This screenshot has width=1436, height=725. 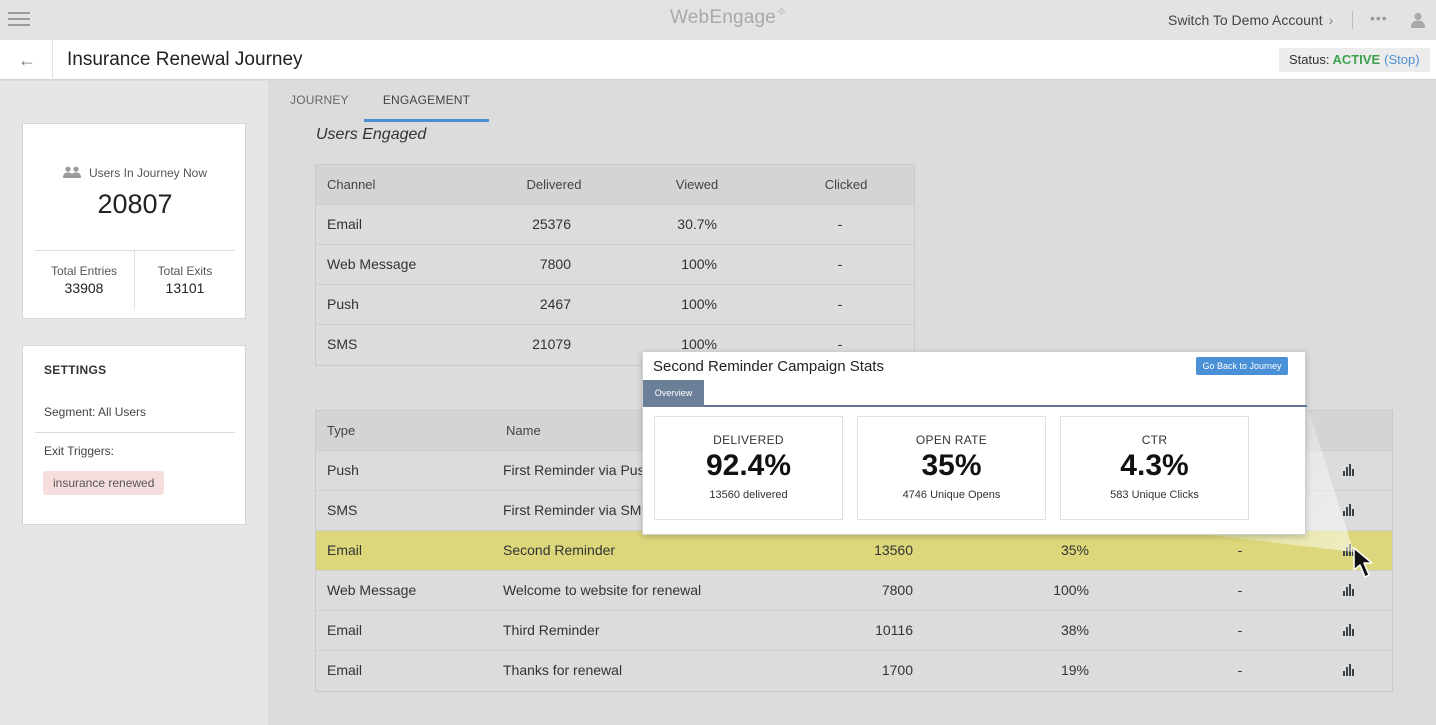 I want to click on channel-cell: Web Message, so click(x=372, y=264).